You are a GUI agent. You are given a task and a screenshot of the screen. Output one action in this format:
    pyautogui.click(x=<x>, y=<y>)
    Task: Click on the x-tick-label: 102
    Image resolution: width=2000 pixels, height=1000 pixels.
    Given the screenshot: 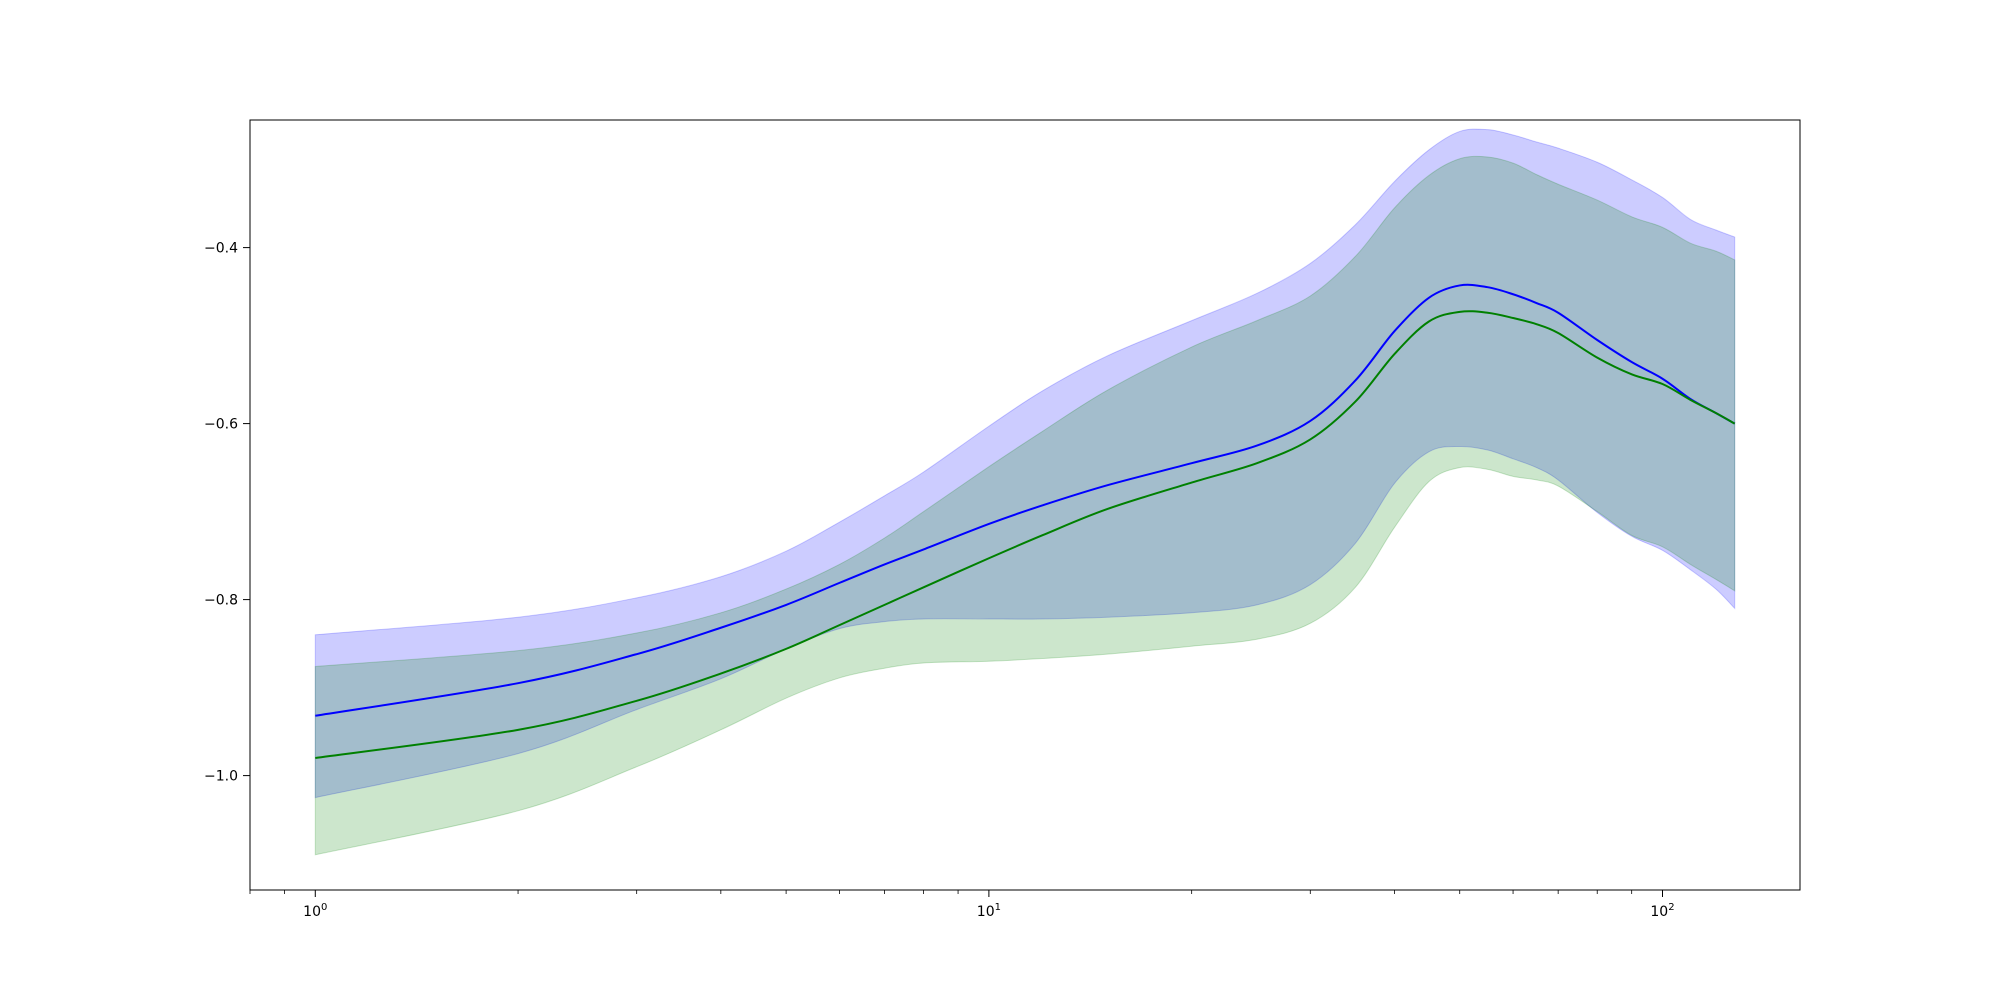 What is the action you would take?
    pyautogui.click(x=1662, y=911)
    